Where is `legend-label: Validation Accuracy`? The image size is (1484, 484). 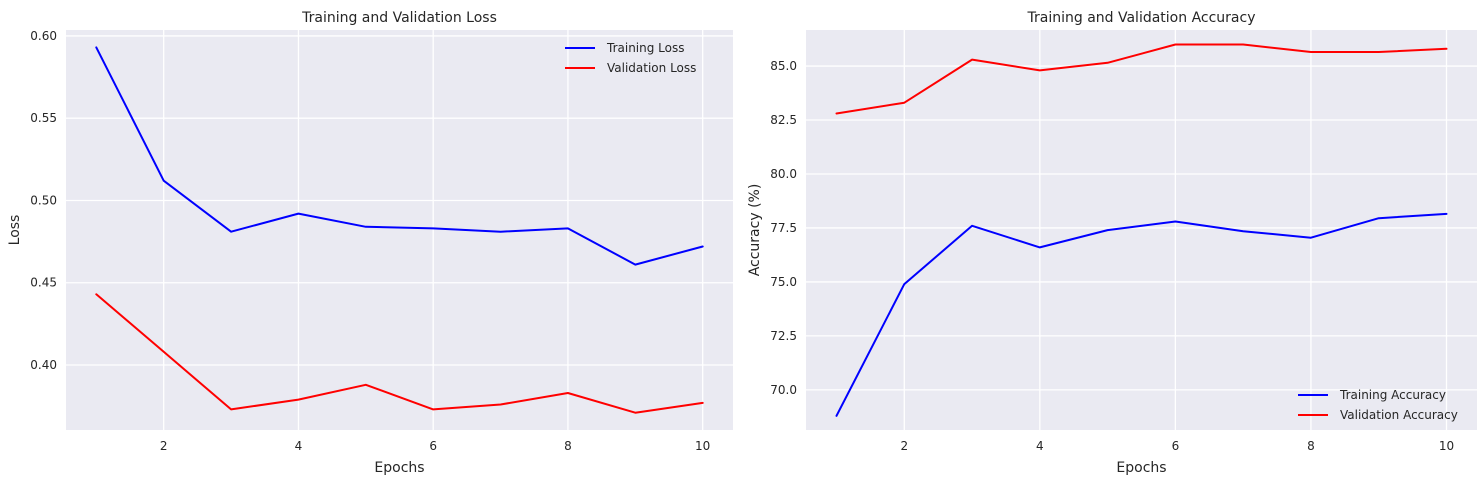 legend-label: Validation Accuracy is located at coordinates (1399, 415).